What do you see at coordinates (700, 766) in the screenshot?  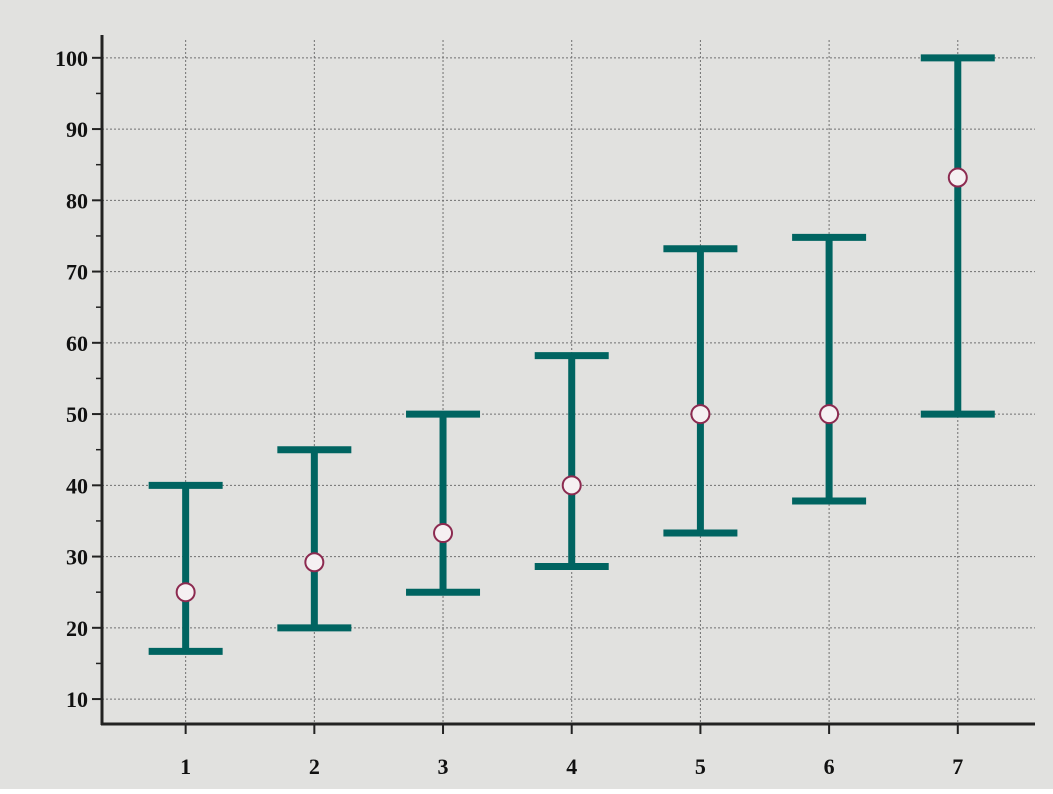 I see `x-tick-label: 5` at bounding box center [700, 766].